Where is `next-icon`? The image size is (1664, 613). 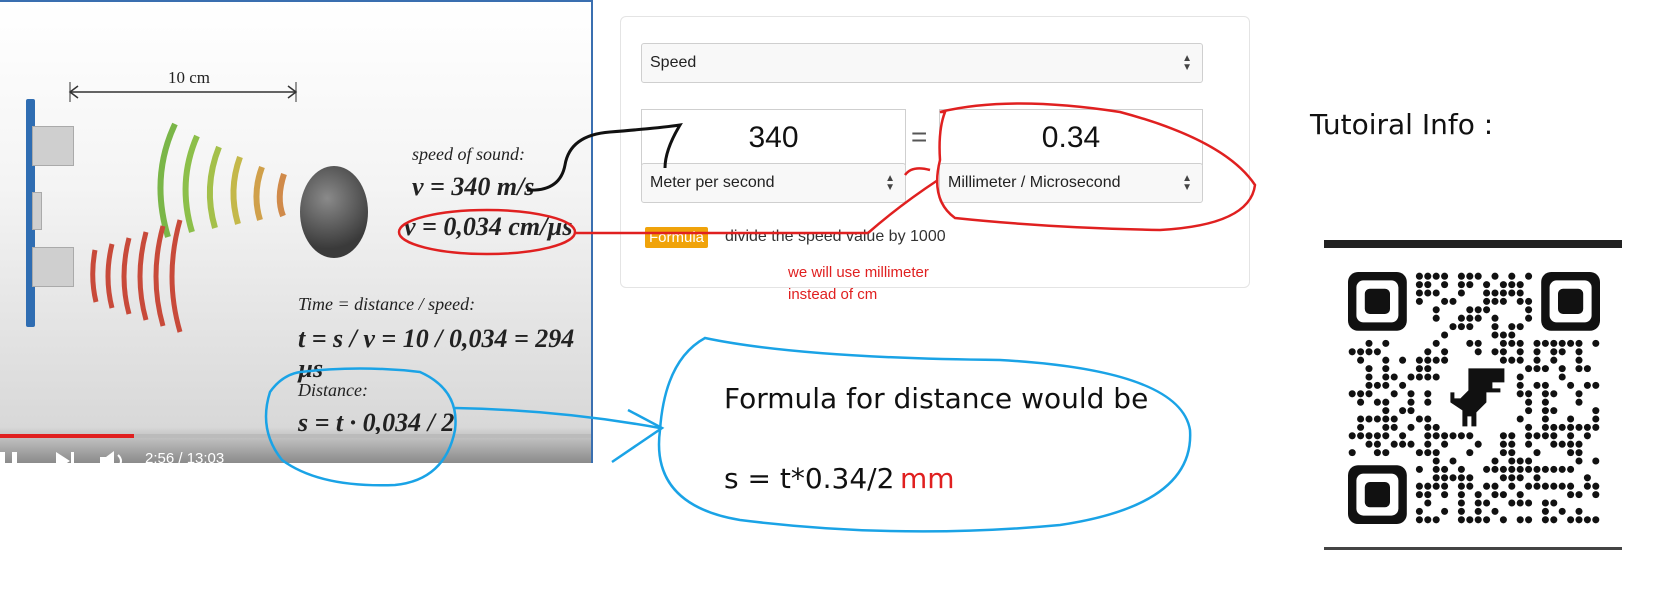 next-icon is located at coordinates (65, 457).